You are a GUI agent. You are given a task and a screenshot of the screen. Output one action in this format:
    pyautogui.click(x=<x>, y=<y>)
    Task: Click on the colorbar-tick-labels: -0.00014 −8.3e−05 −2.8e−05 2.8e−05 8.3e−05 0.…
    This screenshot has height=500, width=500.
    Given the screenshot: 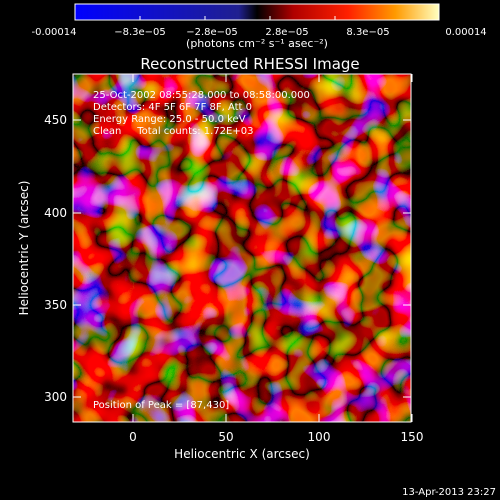 What is the action you would take?
    pyautogui.click(x=259, y=32)
    